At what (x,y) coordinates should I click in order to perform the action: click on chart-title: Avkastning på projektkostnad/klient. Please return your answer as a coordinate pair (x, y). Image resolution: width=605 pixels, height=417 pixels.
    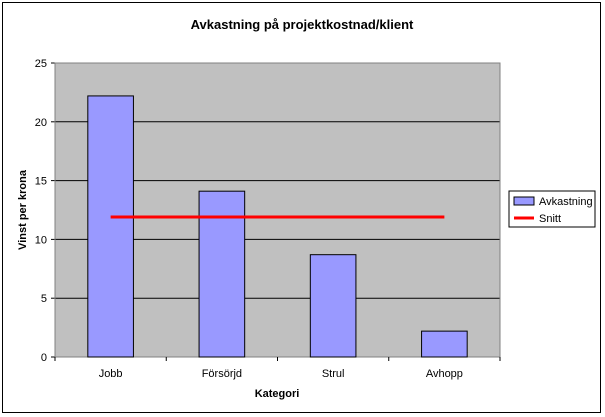
    Looking at the image, I should click on (302, 24).